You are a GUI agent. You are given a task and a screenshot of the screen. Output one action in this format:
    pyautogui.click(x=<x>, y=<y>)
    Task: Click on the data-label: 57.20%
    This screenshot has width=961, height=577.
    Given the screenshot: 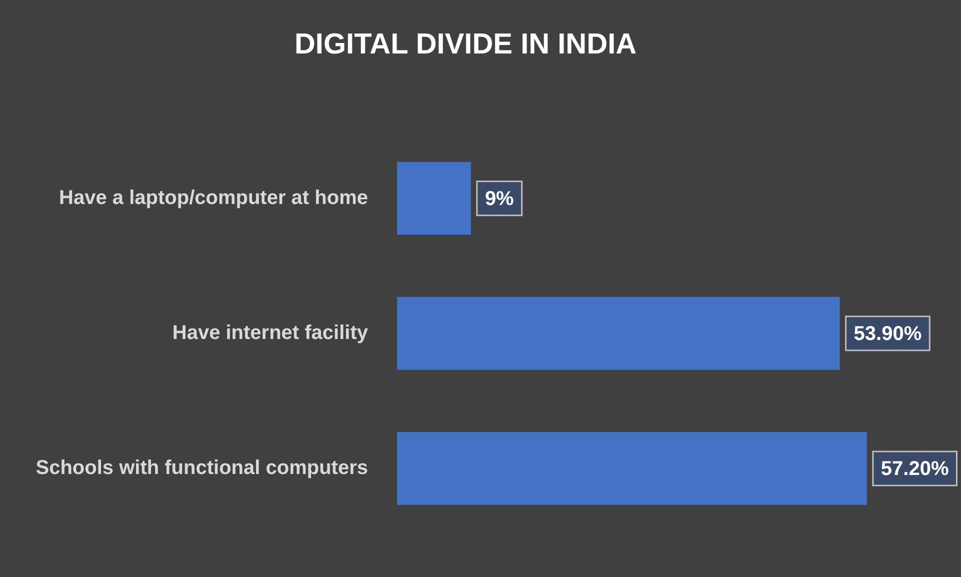 What is the action you would take?
    pyautogui.click(x=914, y=469)
    